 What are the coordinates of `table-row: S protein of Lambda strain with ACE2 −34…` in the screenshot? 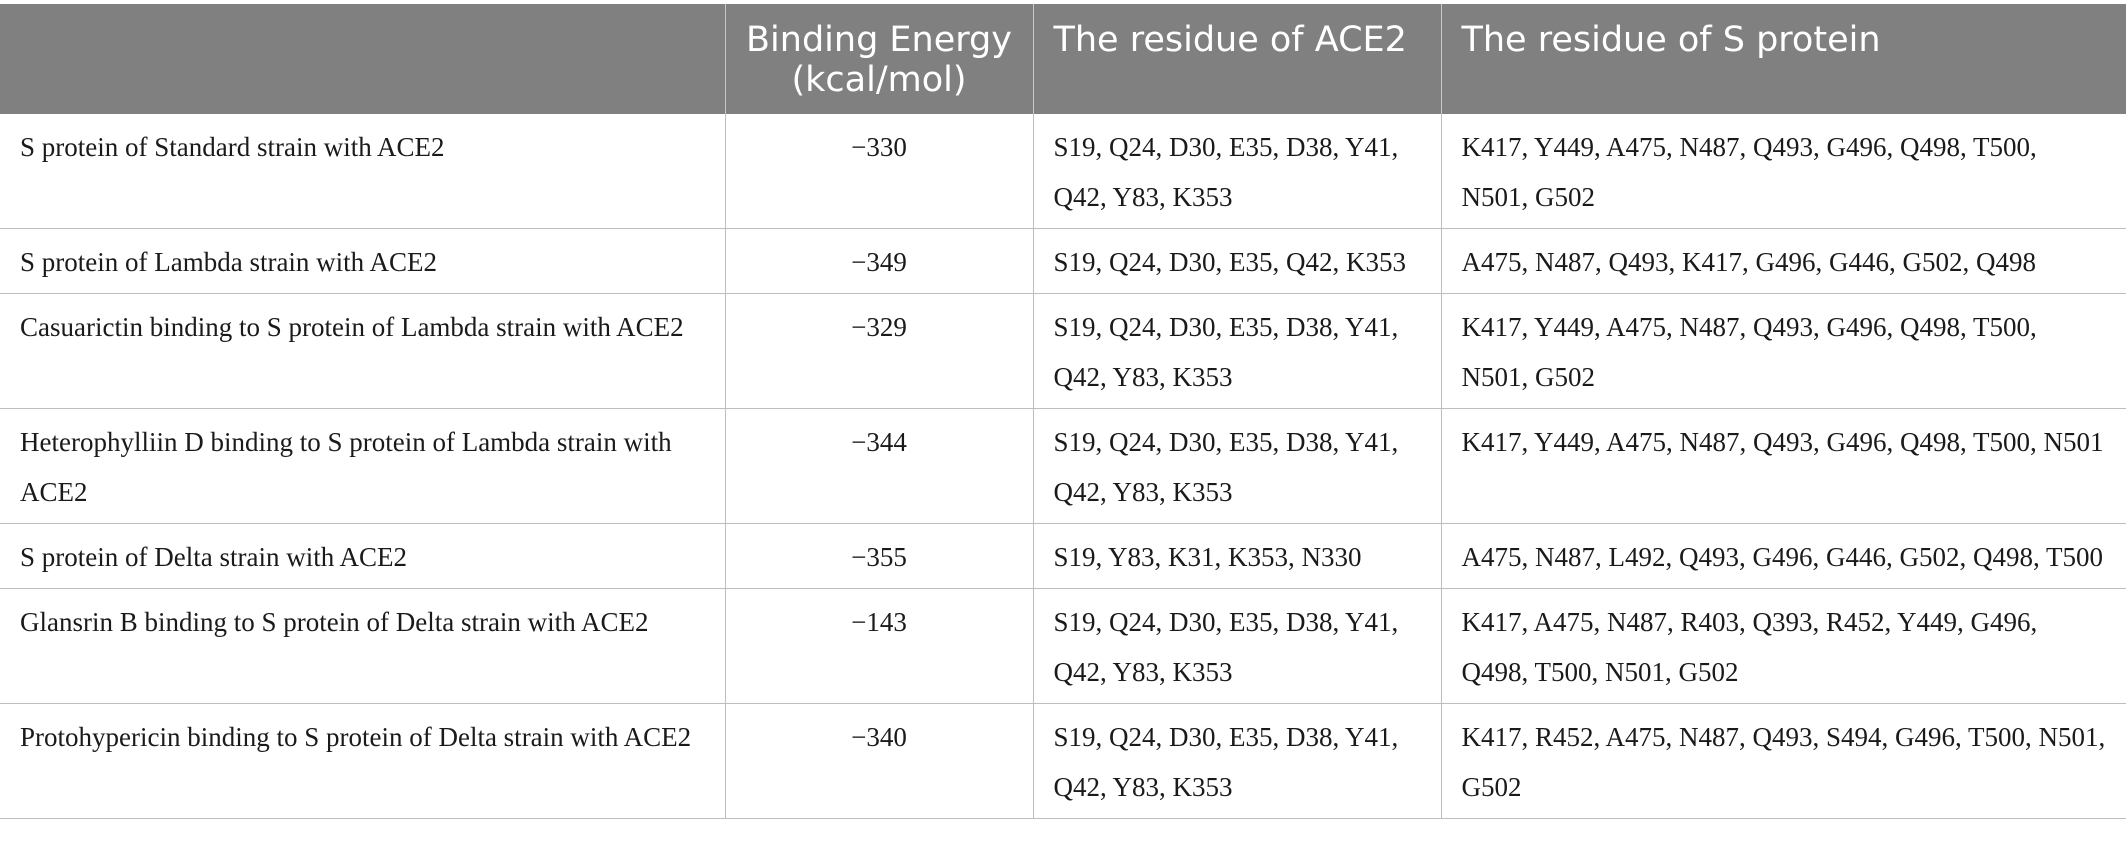 It's located at (1063, 261).